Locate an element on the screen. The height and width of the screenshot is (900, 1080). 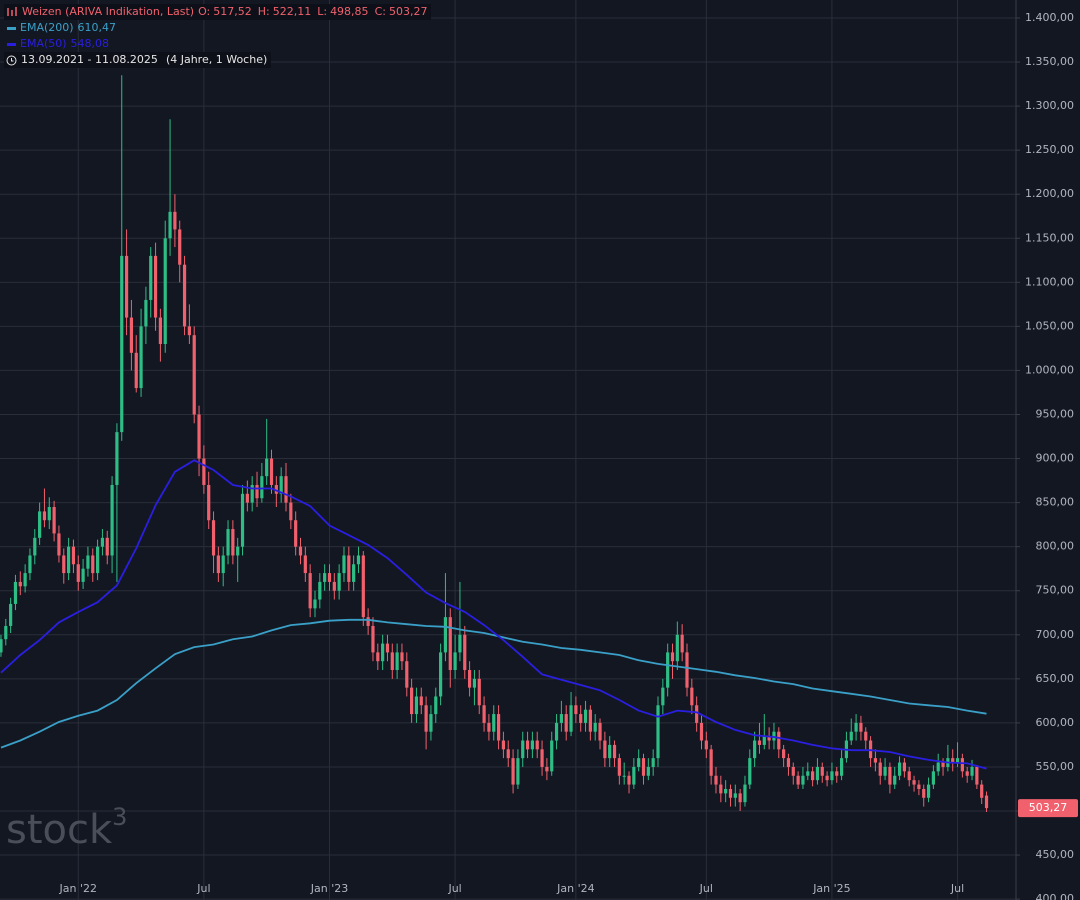
ohlc-summary: O: 517,52 H: 522,11 L: 498,85 C: 503,27 is located at coordinates (312, 12).